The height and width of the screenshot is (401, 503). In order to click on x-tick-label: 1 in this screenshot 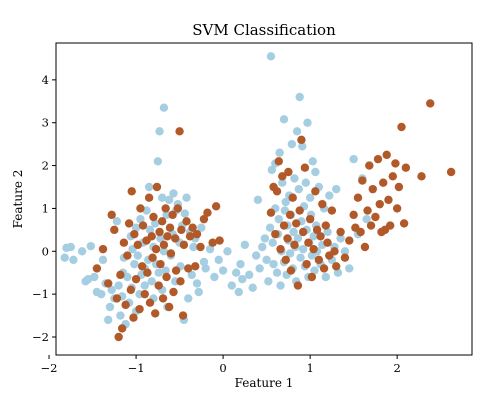, I will do `click(309, 368)`.